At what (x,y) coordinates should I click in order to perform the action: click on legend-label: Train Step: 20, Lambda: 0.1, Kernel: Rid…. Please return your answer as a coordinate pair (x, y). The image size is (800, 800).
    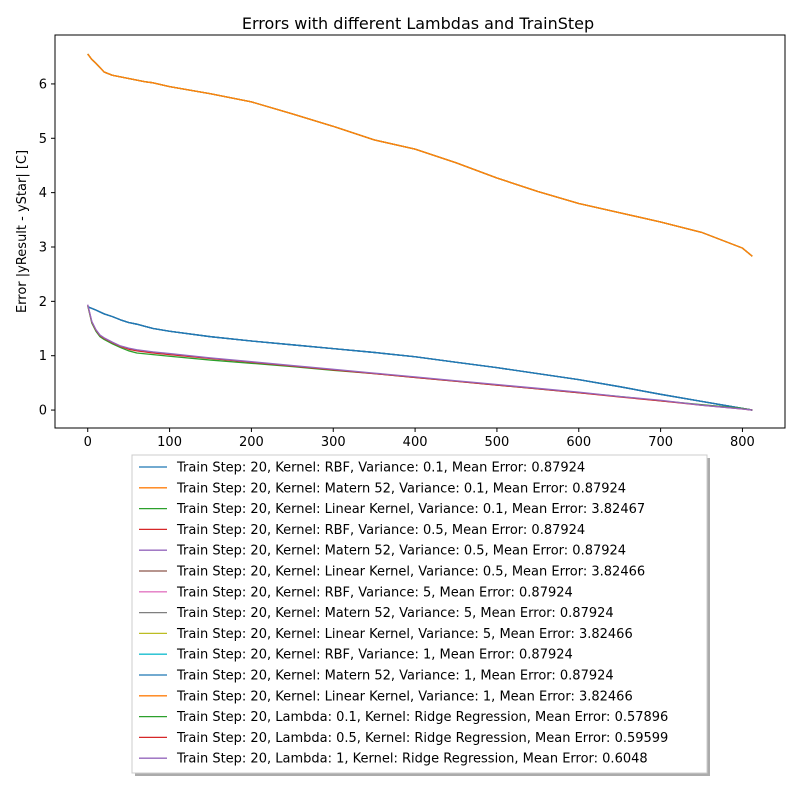
    Looking at the image, I should click on (422, 717).